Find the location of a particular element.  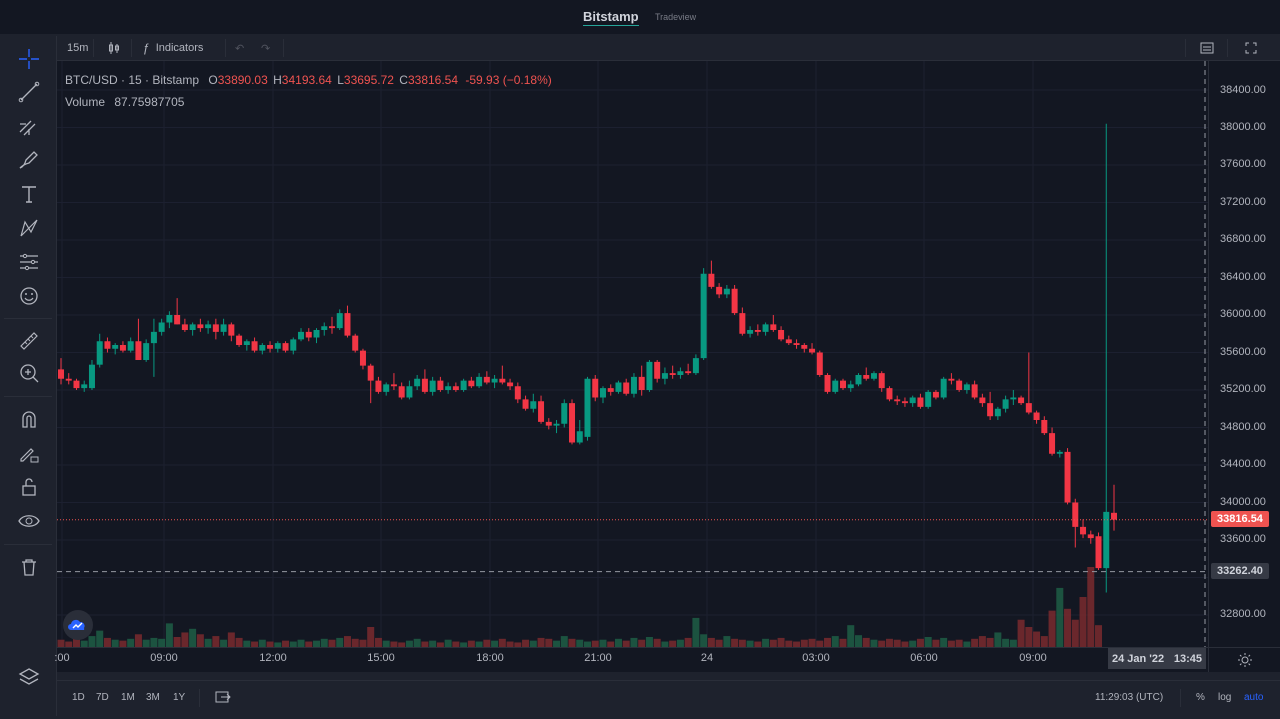

settings-gear-icon is located at coordinates (1245, 660).